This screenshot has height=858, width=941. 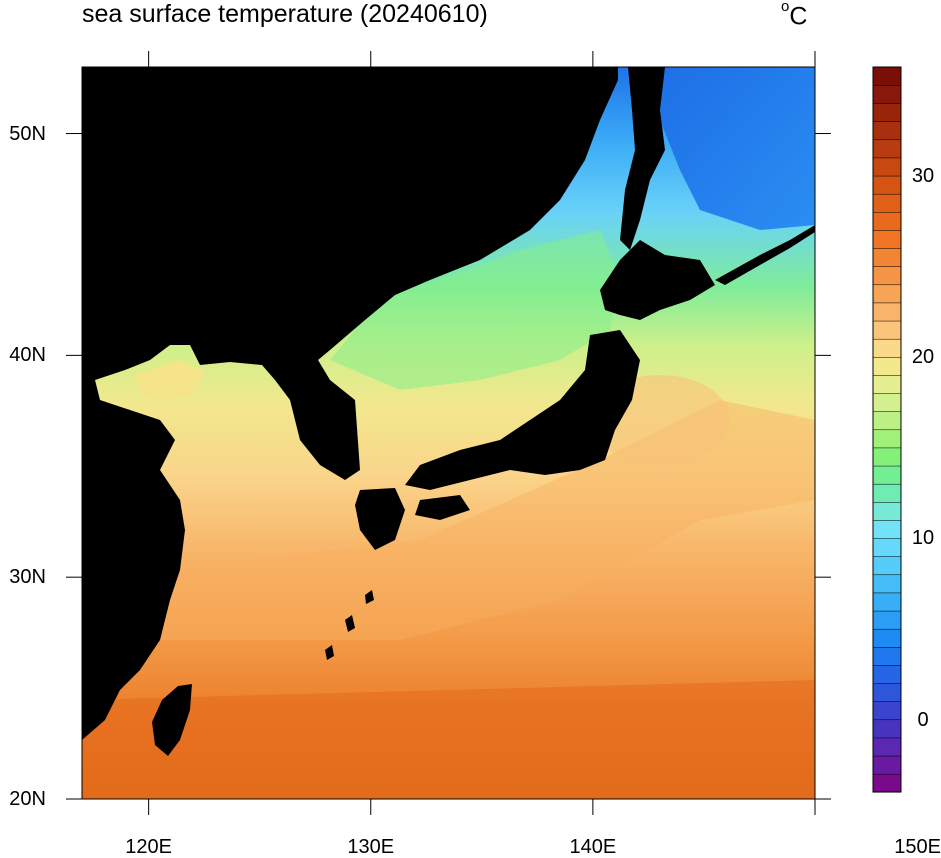 I want to click on bohai-sea, so click(x=170, y=380).